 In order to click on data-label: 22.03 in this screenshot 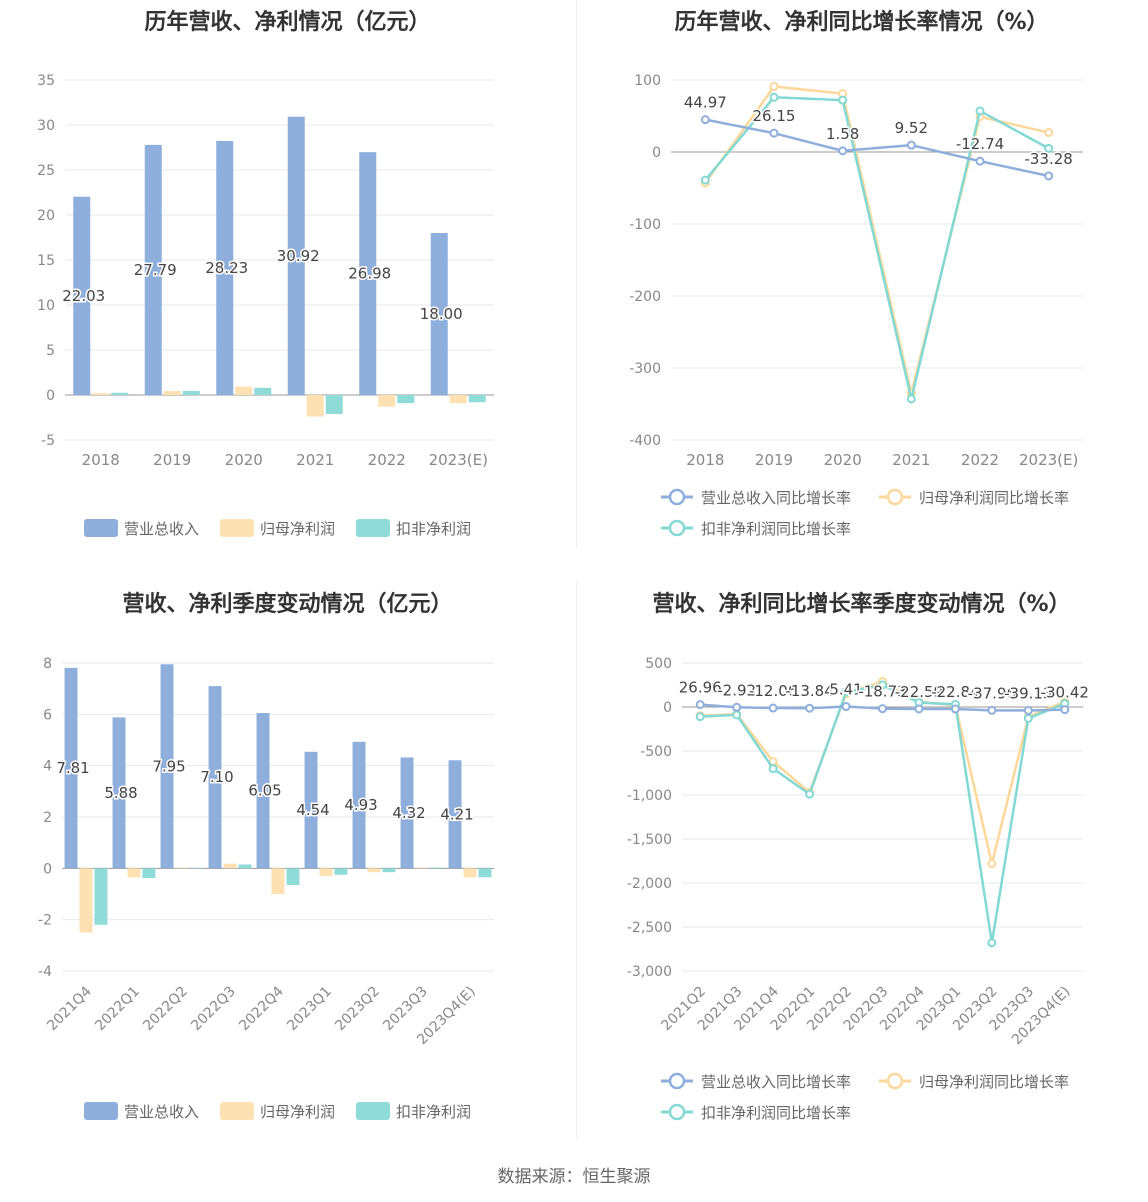, I will do `click(83, 296)`.